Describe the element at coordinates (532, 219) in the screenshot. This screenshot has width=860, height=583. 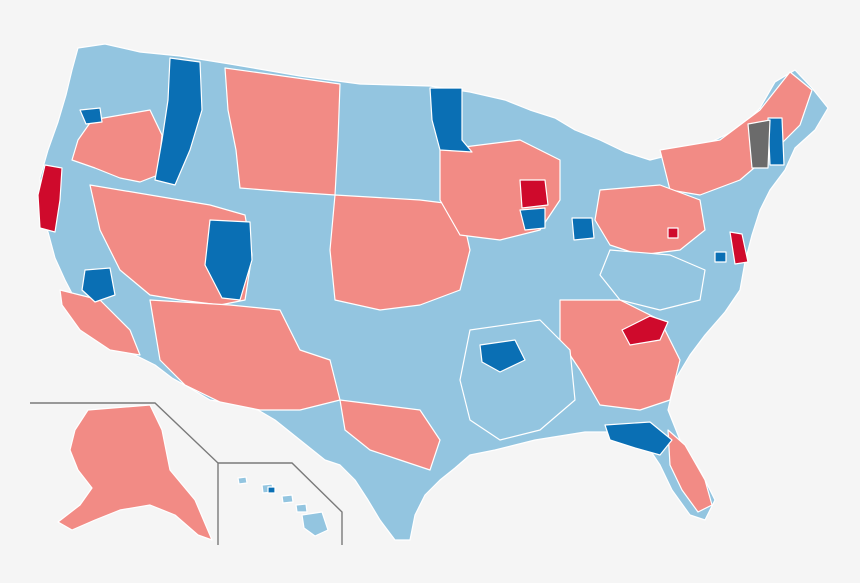
I see `district-iowa-blue` at that location.